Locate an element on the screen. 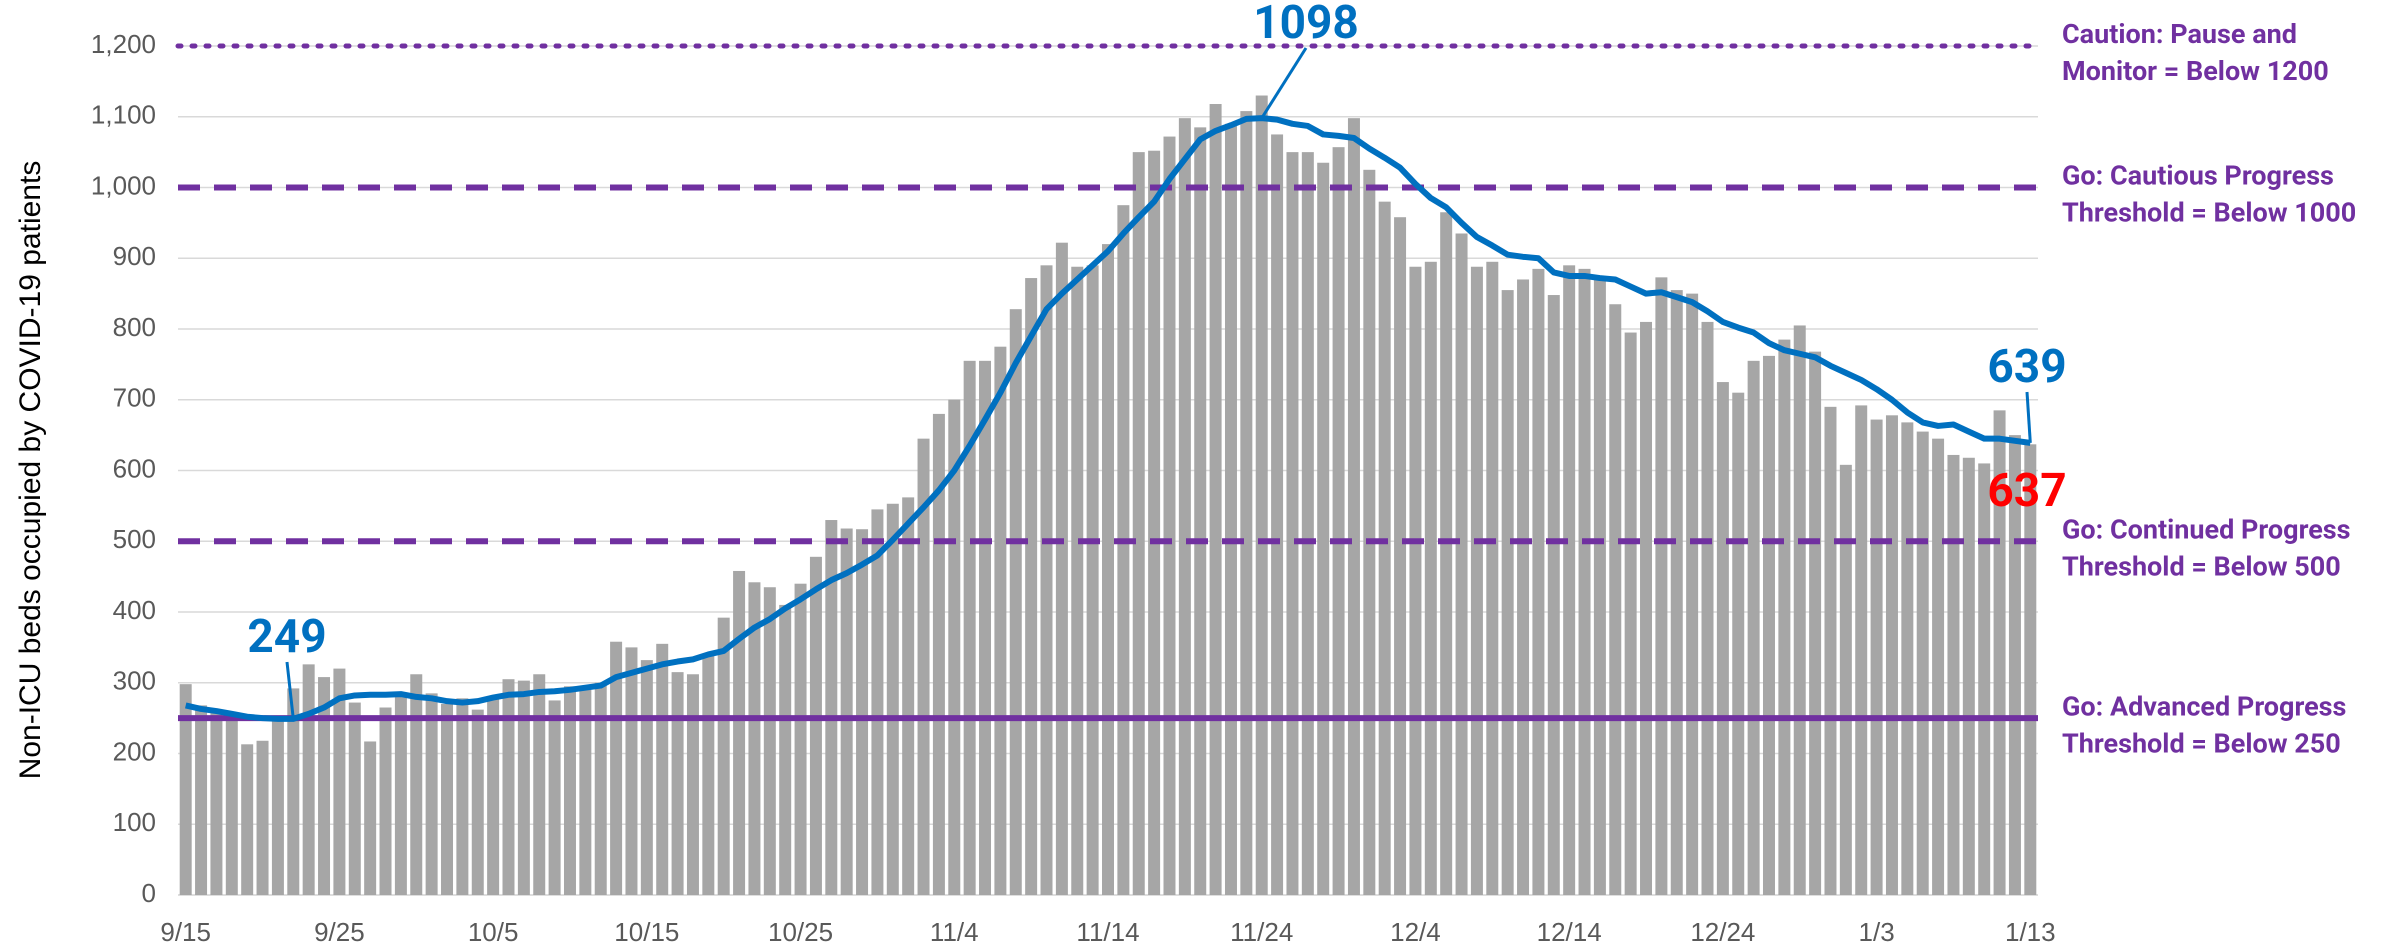 Image resolution: width=2389 pixels, height=952 pixels. annotation: 1098 is located at coordinates (1306, 25).